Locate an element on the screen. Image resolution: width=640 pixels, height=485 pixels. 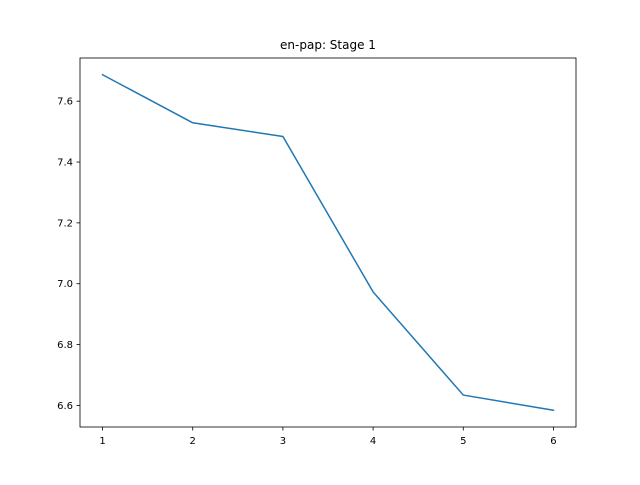
x-tick-label: 1 is located at coordinates (102, 441).